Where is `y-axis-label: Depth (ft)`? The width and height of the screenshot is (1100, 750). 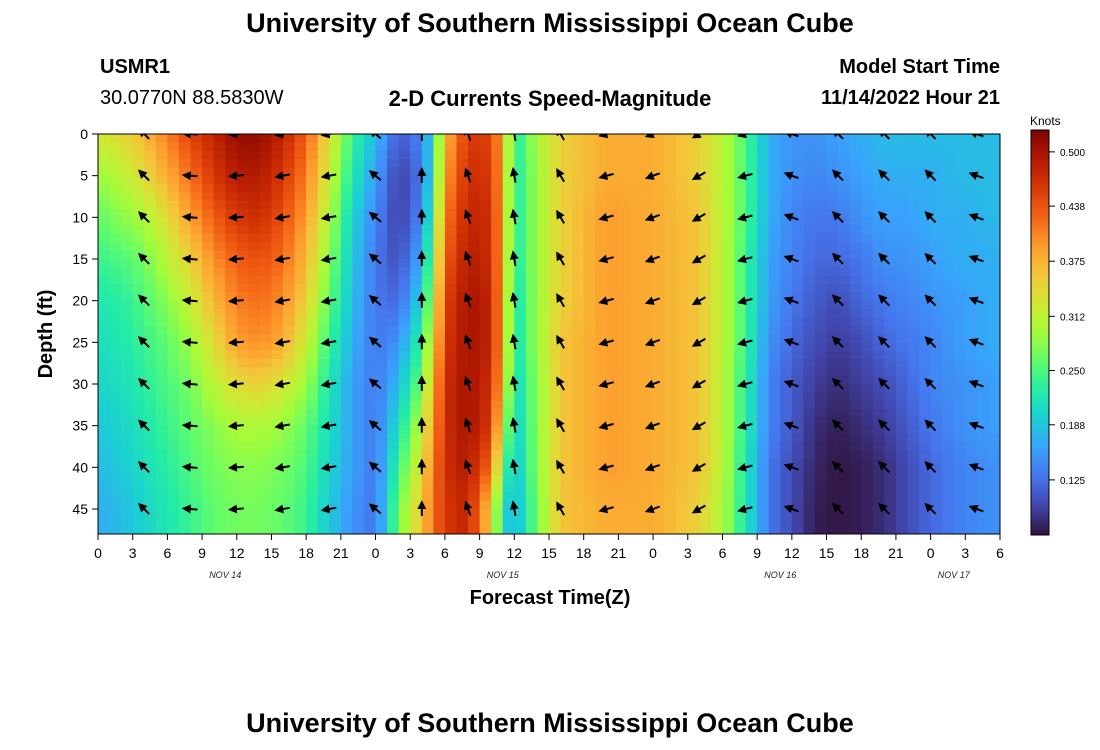 y-axis-label: Depth (ft) is located at coordinates (46, 334).